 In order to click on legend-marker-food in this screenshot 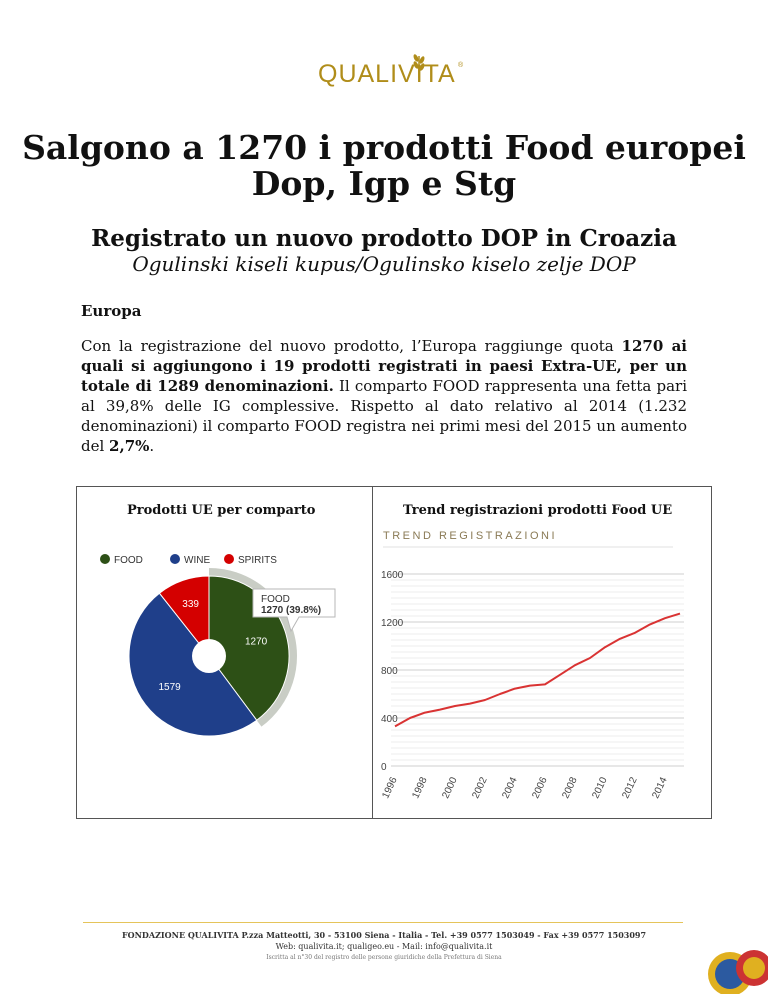, I will do `click(105, 559)`.